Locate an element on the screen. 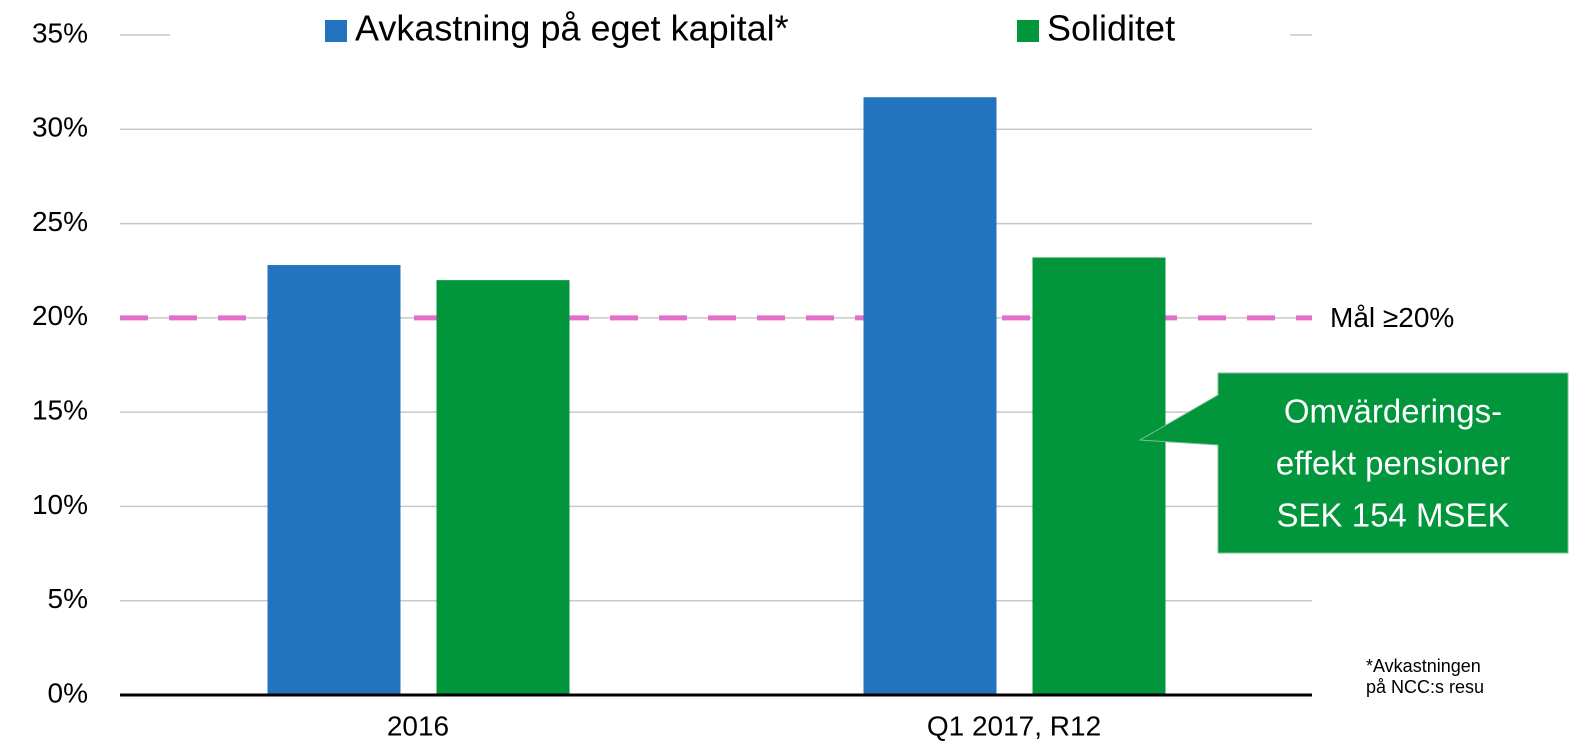  callout-text: Omvärderings- is located at coordinates (1393, 411).